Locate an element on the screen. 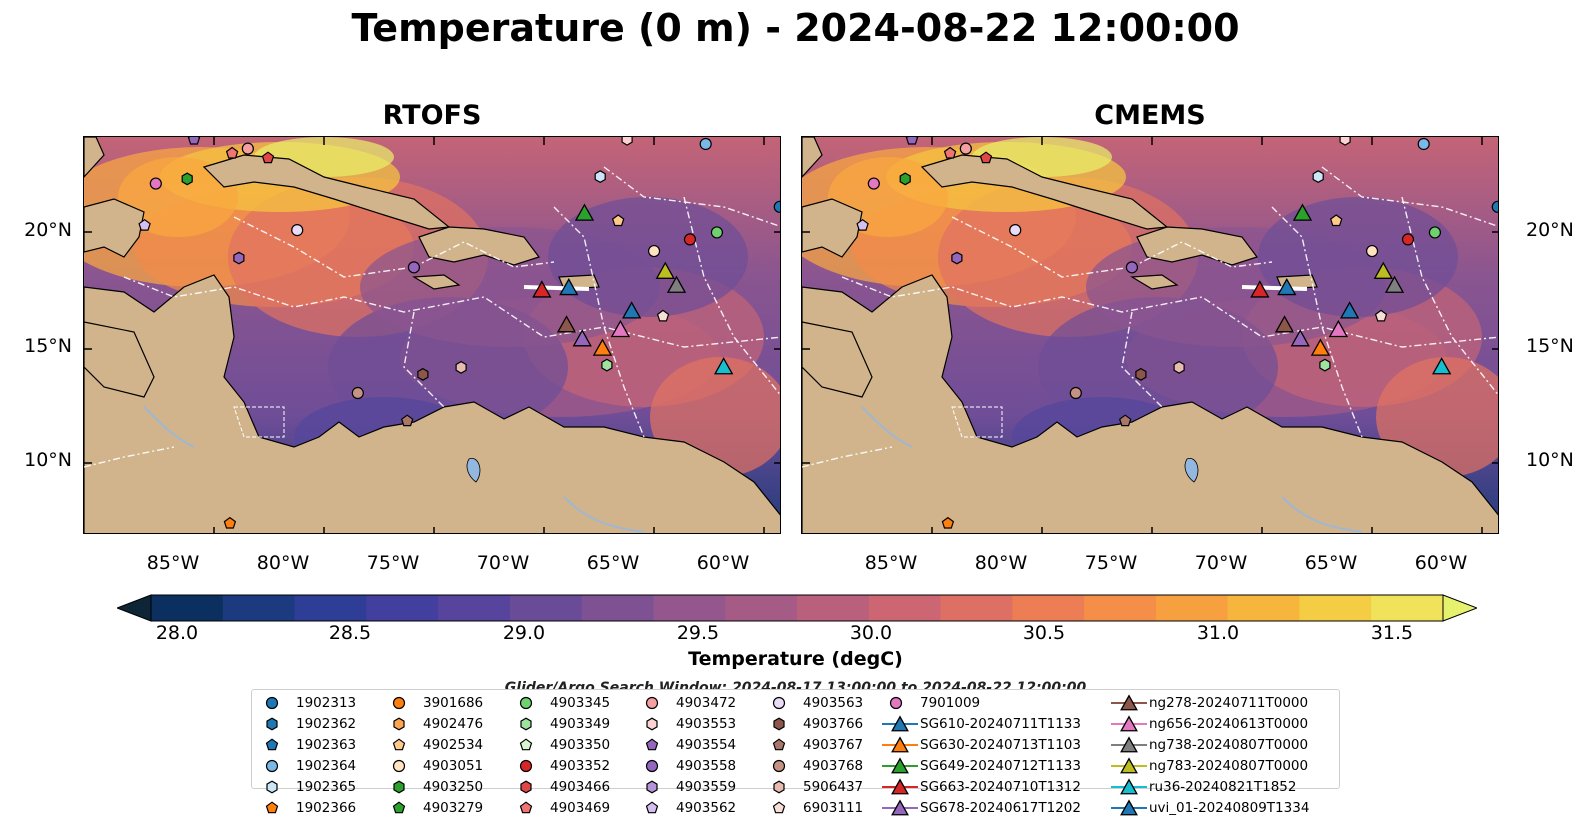 The width and height of the screenshot is (1591, 829). legend-label: 4903466 is located at coordinates (580, 786).